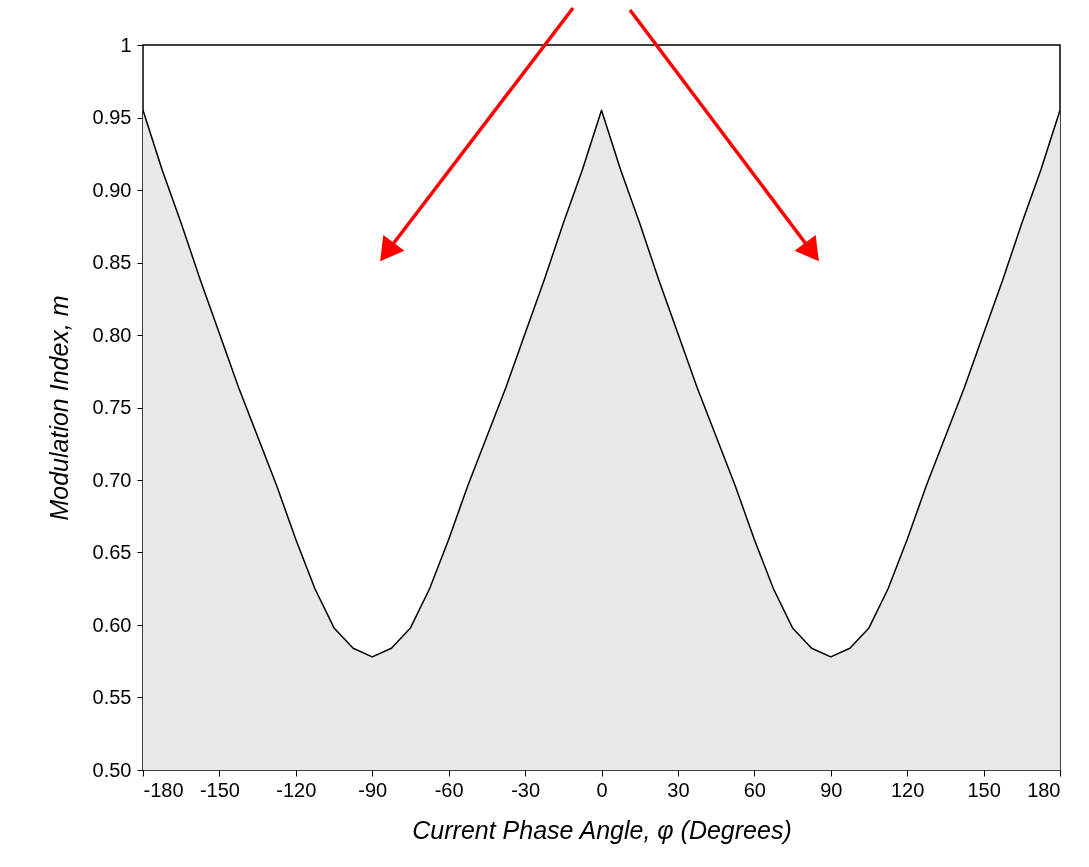  I want to click on x-tick-label: 180, so click(1044, 789).